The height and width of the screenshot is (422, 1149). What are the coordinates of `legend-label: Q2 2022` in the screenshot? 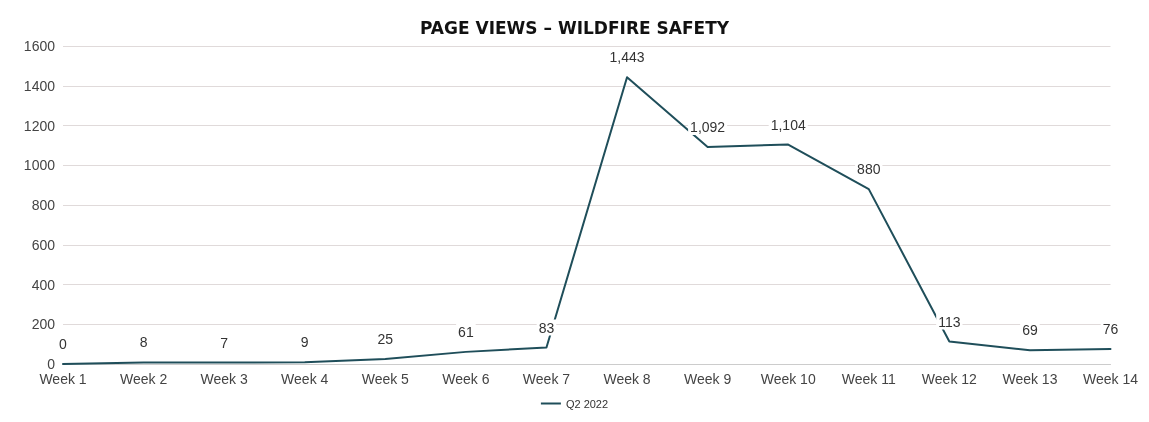 It's located at (587, 403).